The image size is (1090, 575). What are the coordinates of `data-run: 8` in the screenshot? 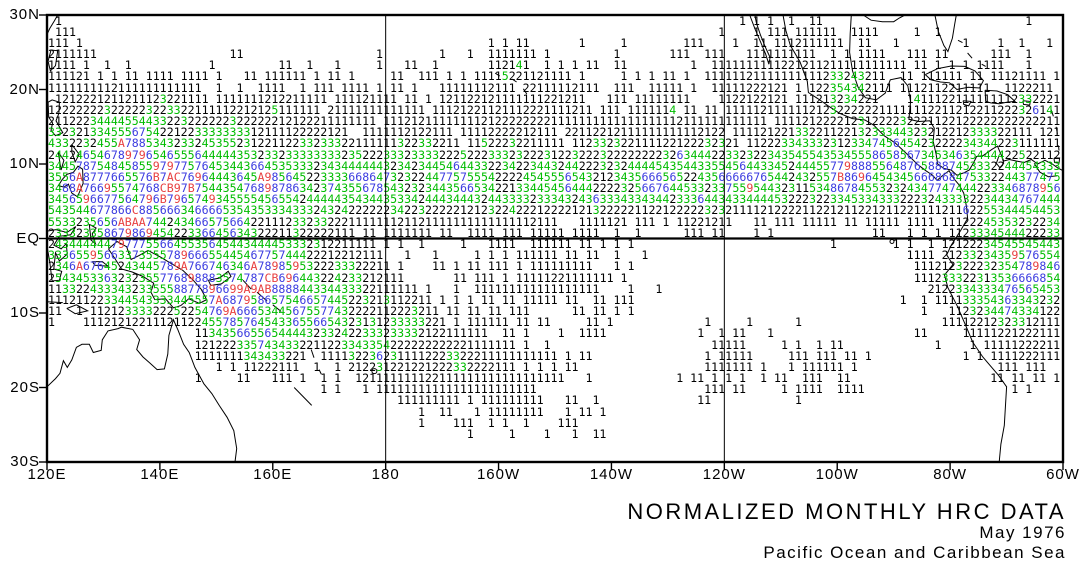 It's located at (282, 266).